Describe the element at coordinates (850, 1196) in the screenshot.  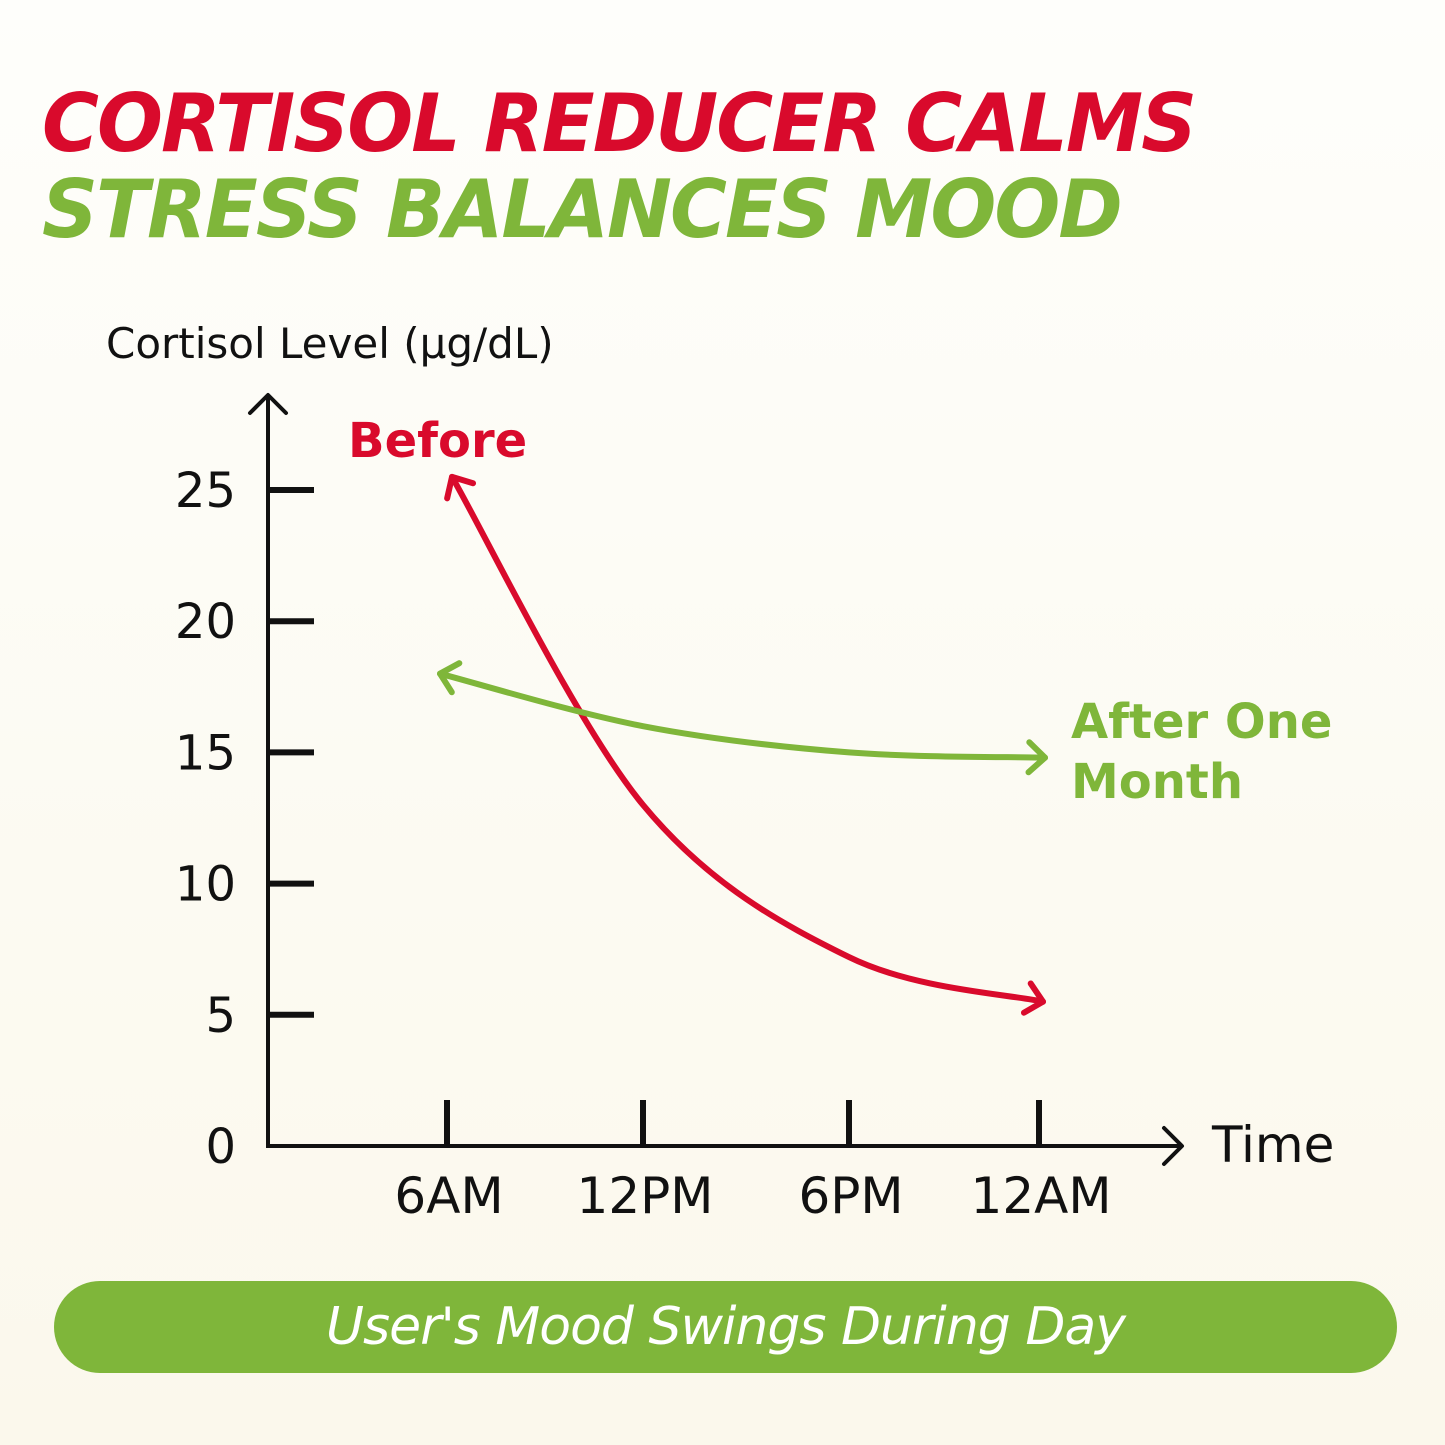
I see `x-tick-label: 6PM` at that location.